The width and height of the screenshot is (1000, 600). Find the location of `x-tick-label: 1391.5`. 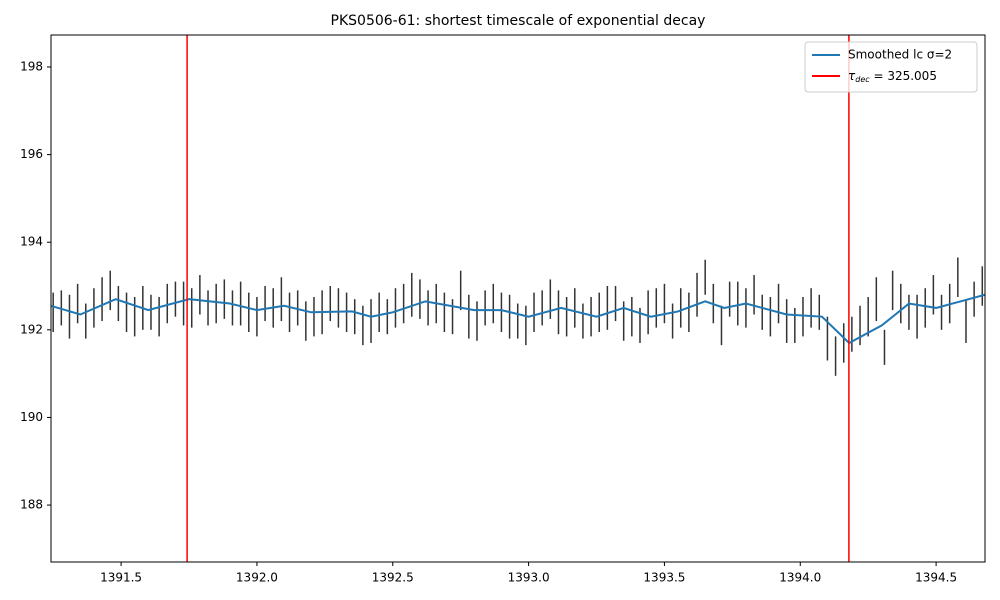

x-tick-label: 1391.5 is located at coordinates (121, 578).